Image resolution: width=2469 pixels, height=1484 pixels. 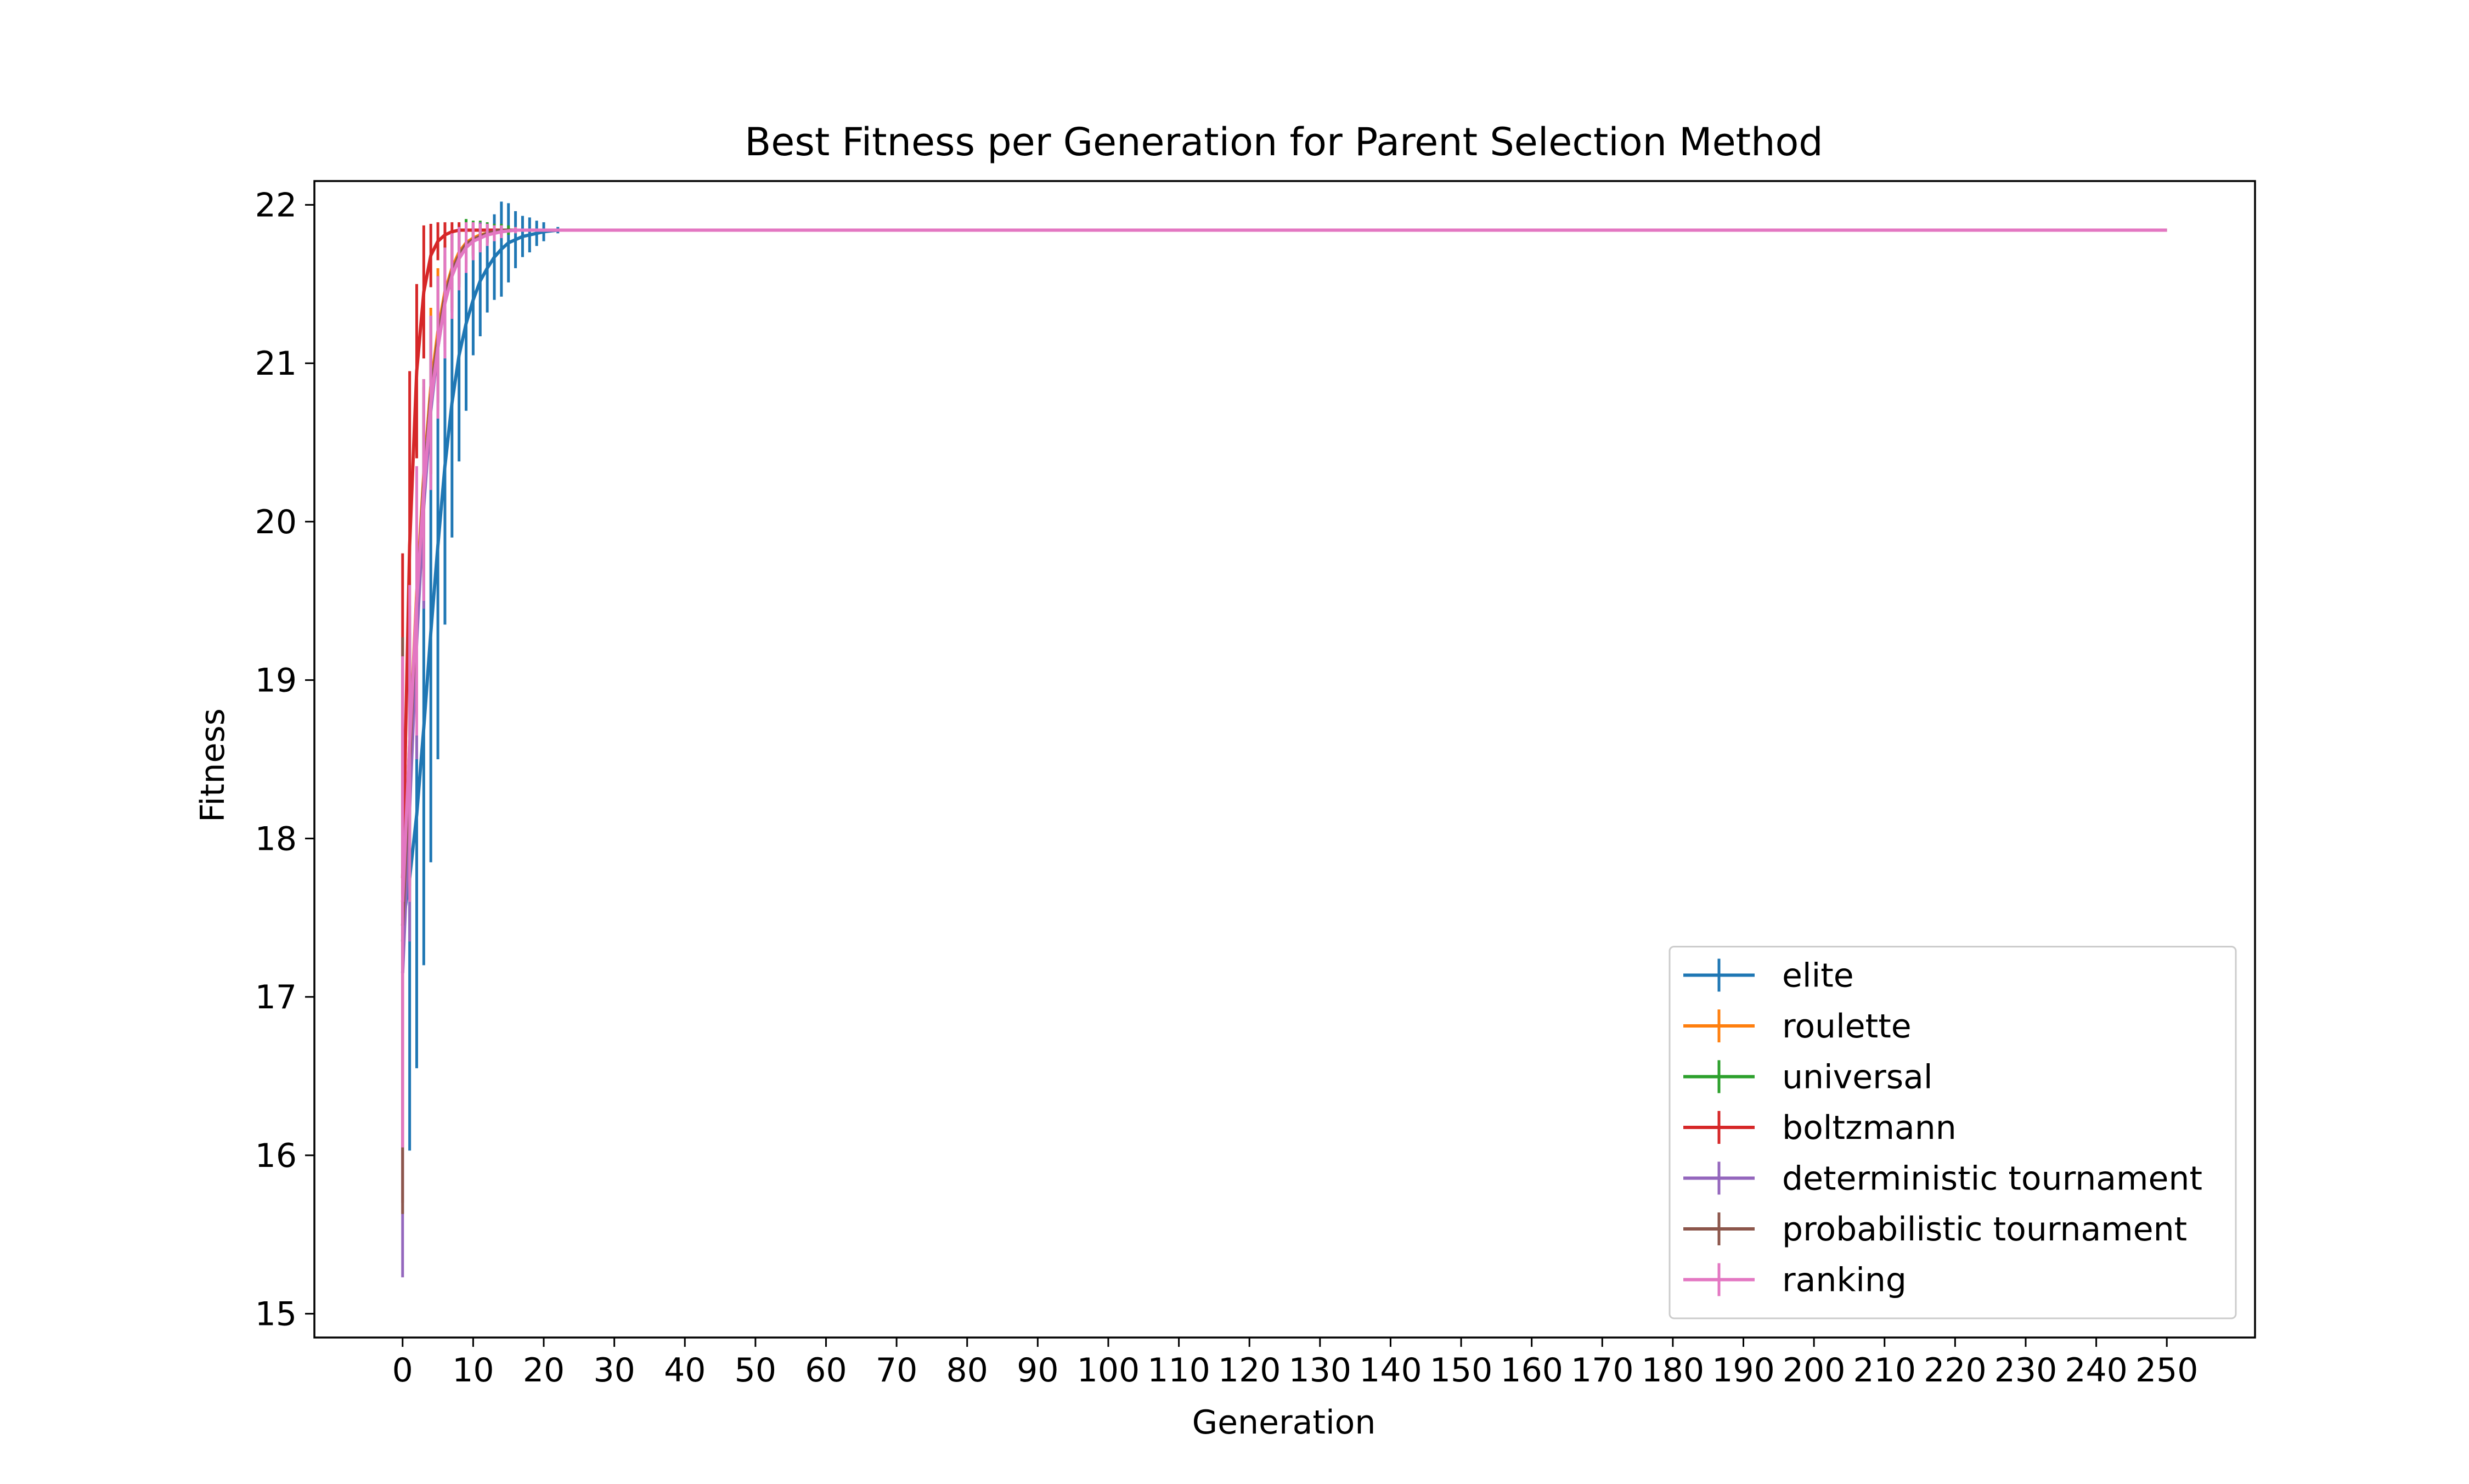 I want to click on x-tick-label: 80, so click(x=967, y=1370).